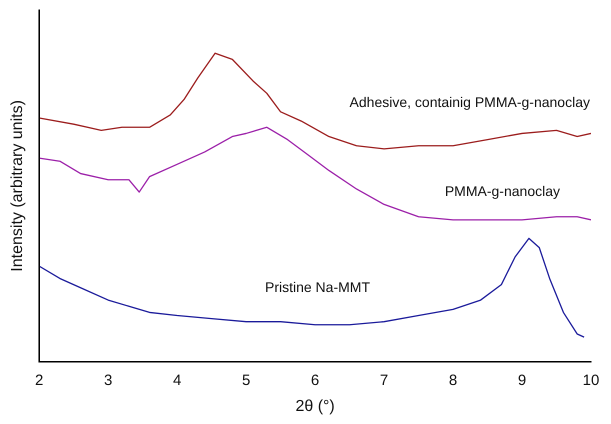  What do you see at coordinates (315, 380) in the screenshot?
I see `x-tick-label: 6` at bounding box center [315, 380].